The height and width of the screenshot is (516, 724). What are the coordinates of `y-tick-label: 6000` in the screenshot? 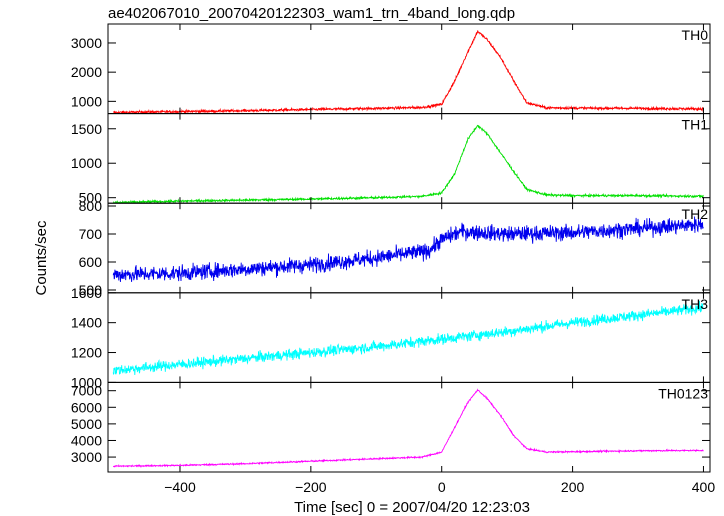 It's located at (86, 407).